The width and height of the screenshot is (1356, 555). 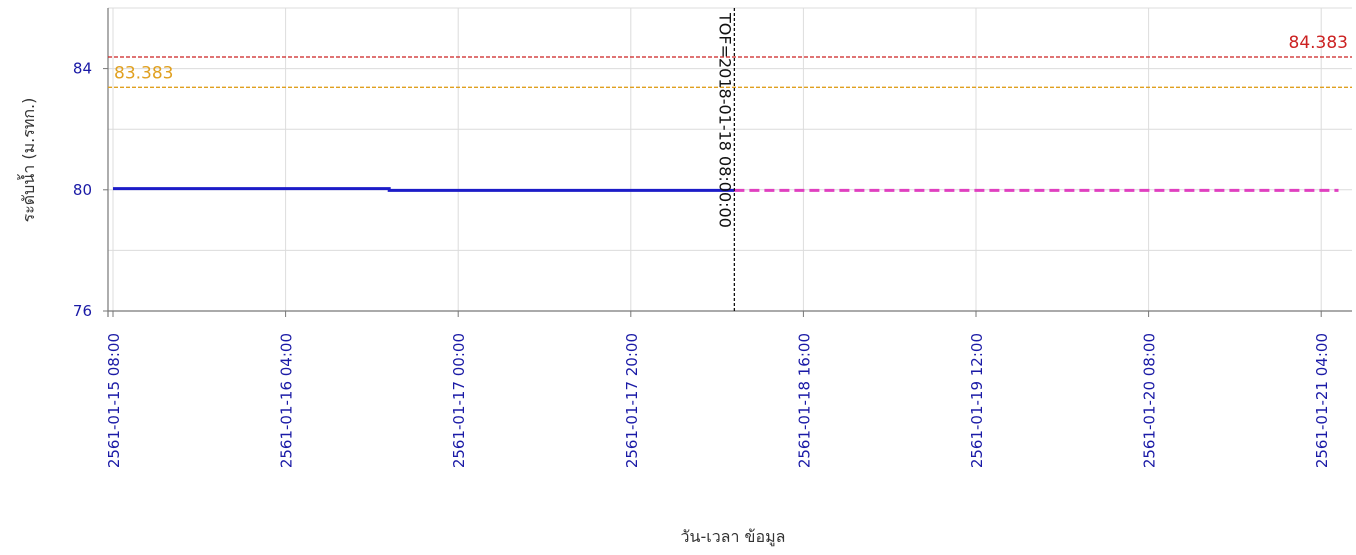 I want to click on x-tick-label: 2561-01-21 04:00, so click(x=1322, y=400).